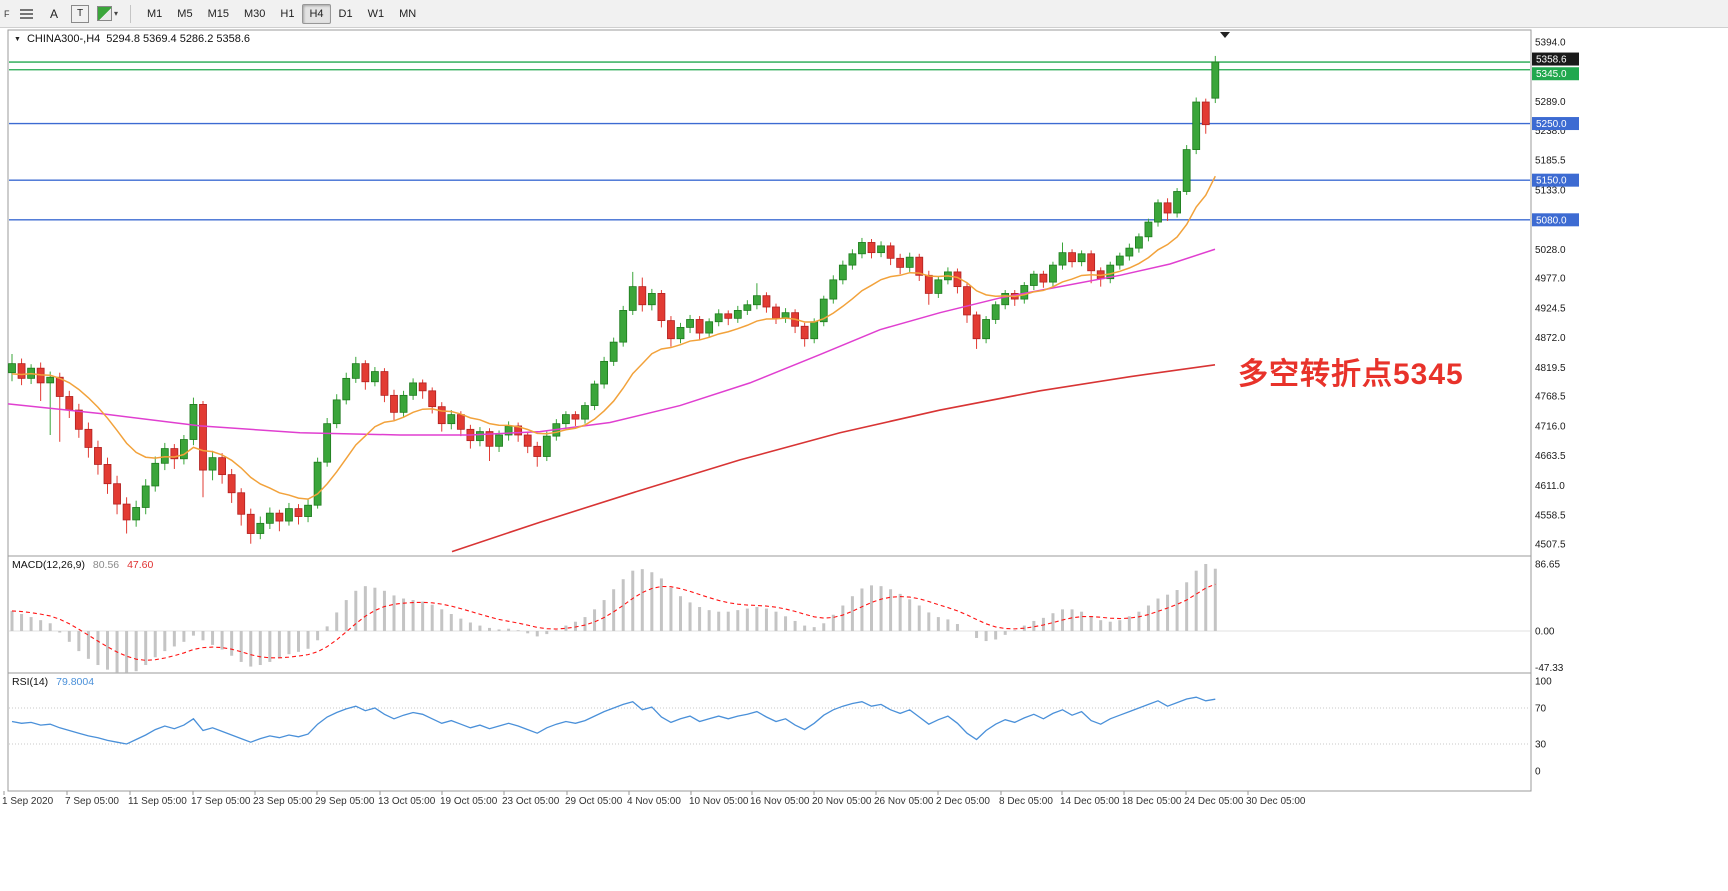  I want to click on price-axis-label: 4611.0, so click(1550, 486).